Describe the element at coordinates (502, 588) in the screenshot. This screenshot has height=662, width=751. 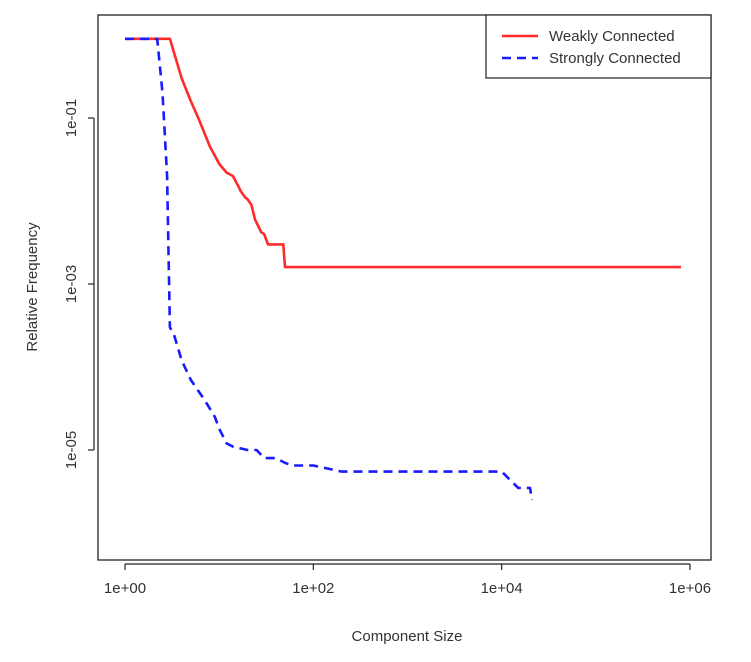
I see `x-tick-label: 1e+04` at that location.